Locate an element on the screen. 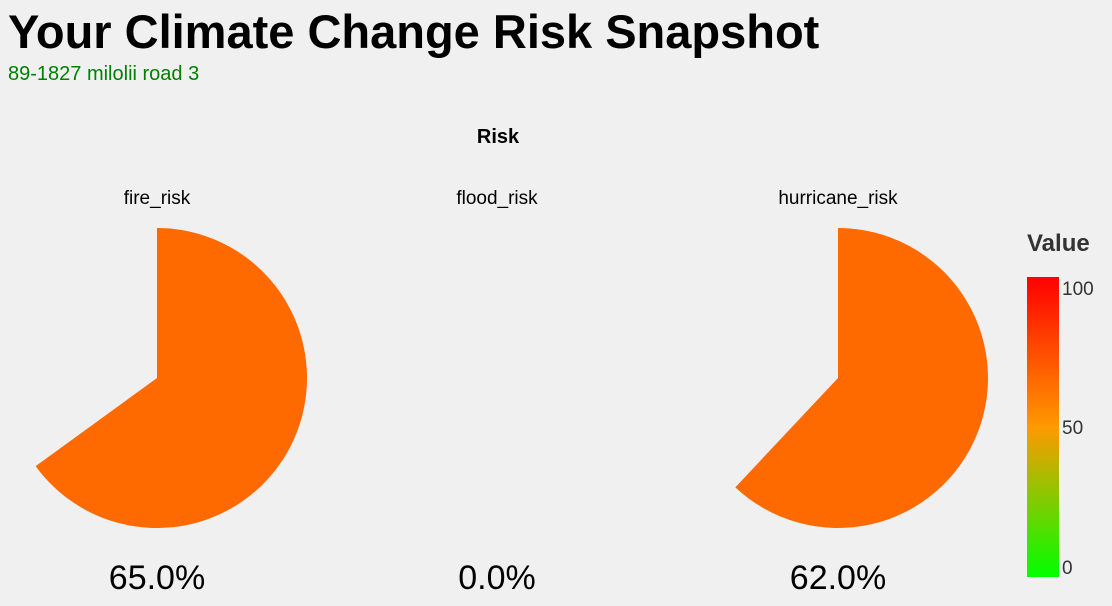 The width and height of the screenshot is (1112, 606). colorbar-gradient is located at coordinates (1043, 427).